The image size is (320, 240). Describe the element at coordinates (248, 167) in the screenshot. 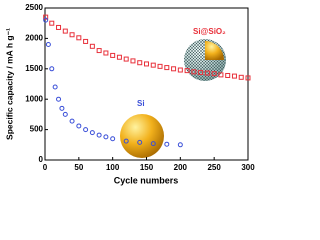

I see `x-tick-label: 300` at that location.